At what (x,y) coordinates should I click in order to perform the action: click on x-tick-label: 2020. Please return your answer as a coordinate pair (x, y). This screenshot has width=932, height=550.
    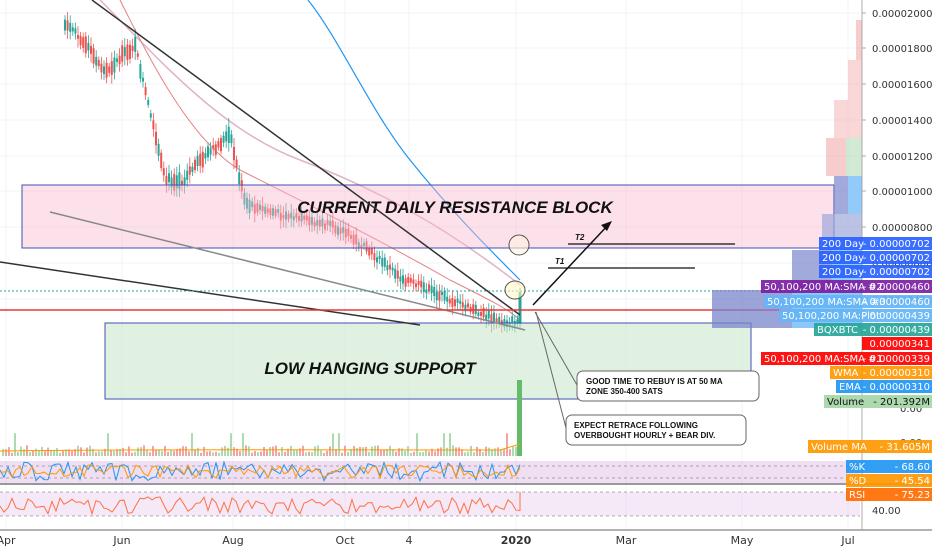
    Looking at the image, I should click on (516, 540).